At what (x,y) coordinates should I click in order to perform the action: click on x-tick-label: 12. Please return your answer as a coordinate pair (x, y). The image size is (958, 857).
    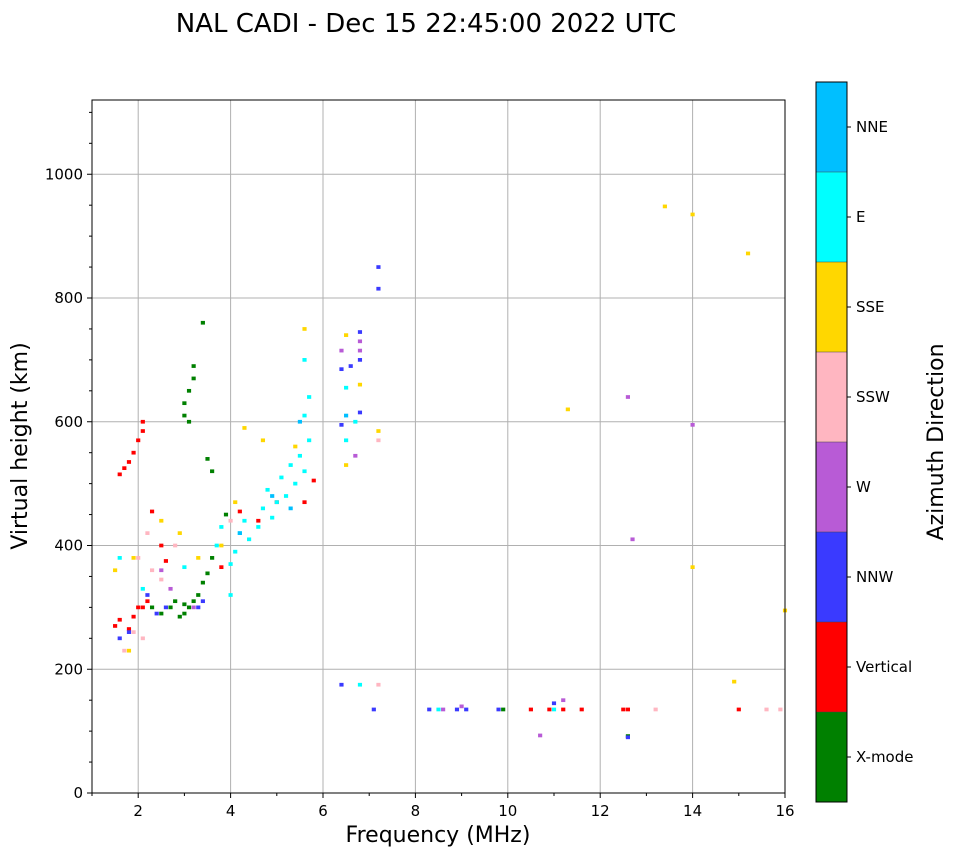
    Looking at the image, I should click on (600, 811).